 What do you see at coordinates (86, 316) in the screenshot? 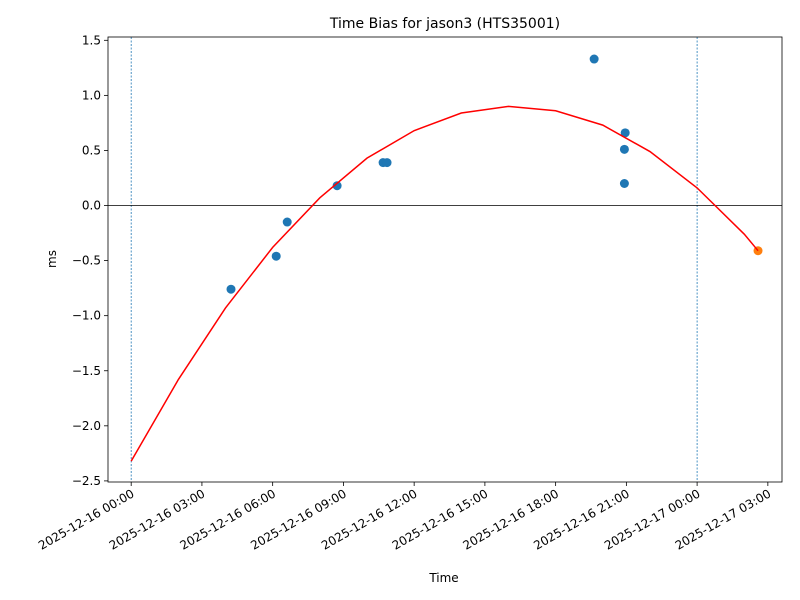
I see `y-tick-label: −1.0` at bounding box center [86, 316].